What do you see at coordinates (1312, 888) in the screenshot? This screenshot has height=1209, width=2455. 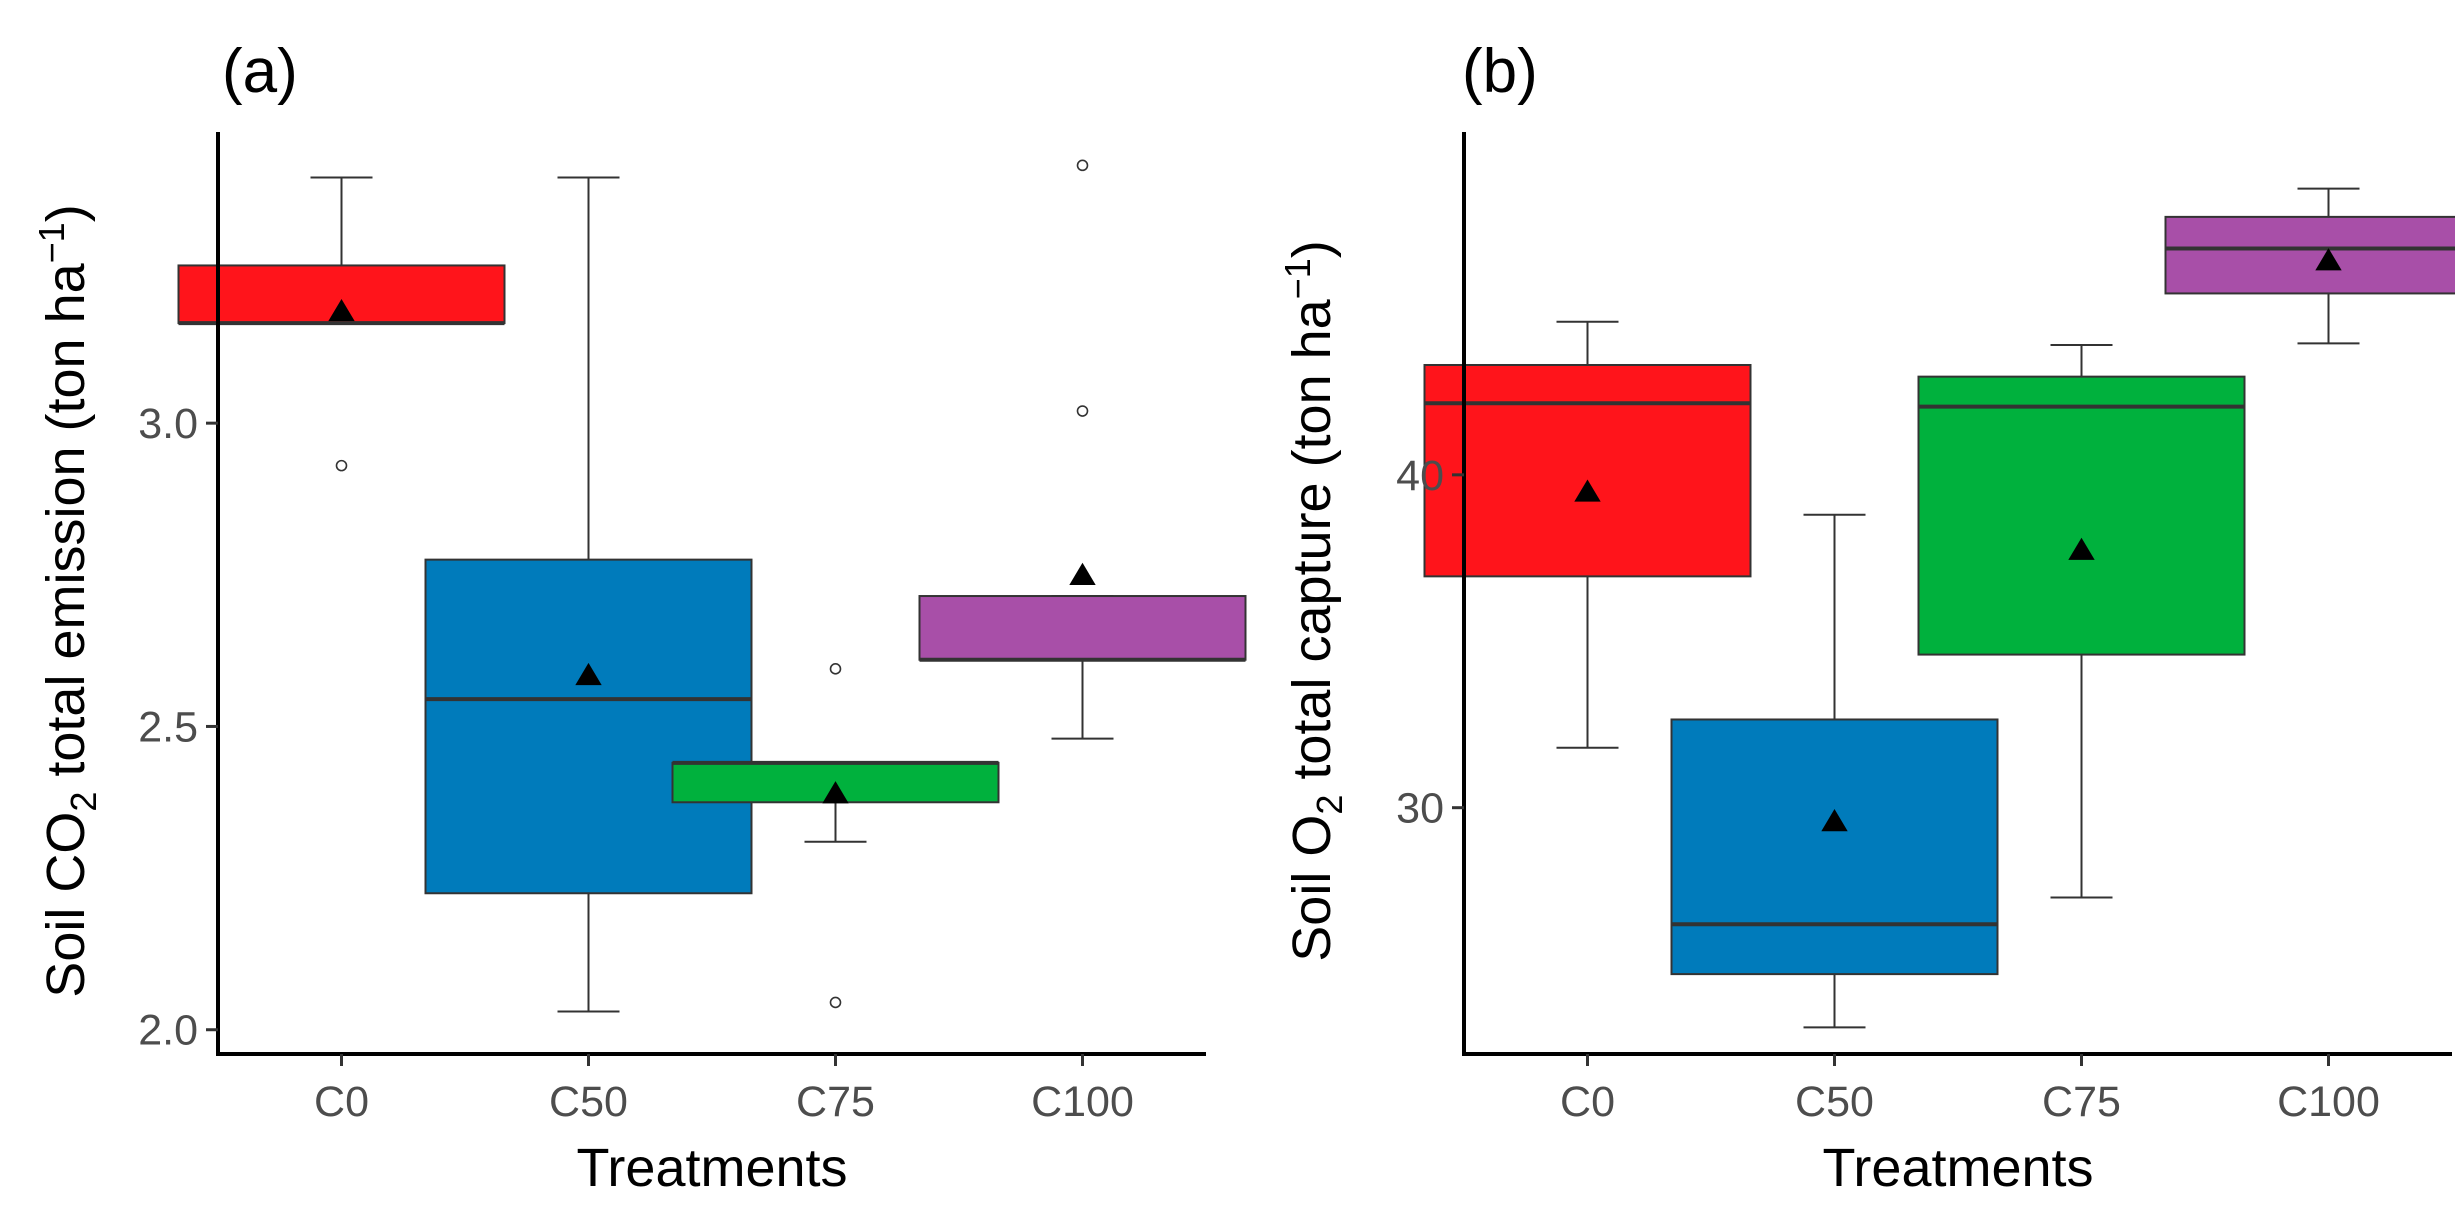 I see `y-axis-title-part: Soil O` at bounding box center [1312, 888].